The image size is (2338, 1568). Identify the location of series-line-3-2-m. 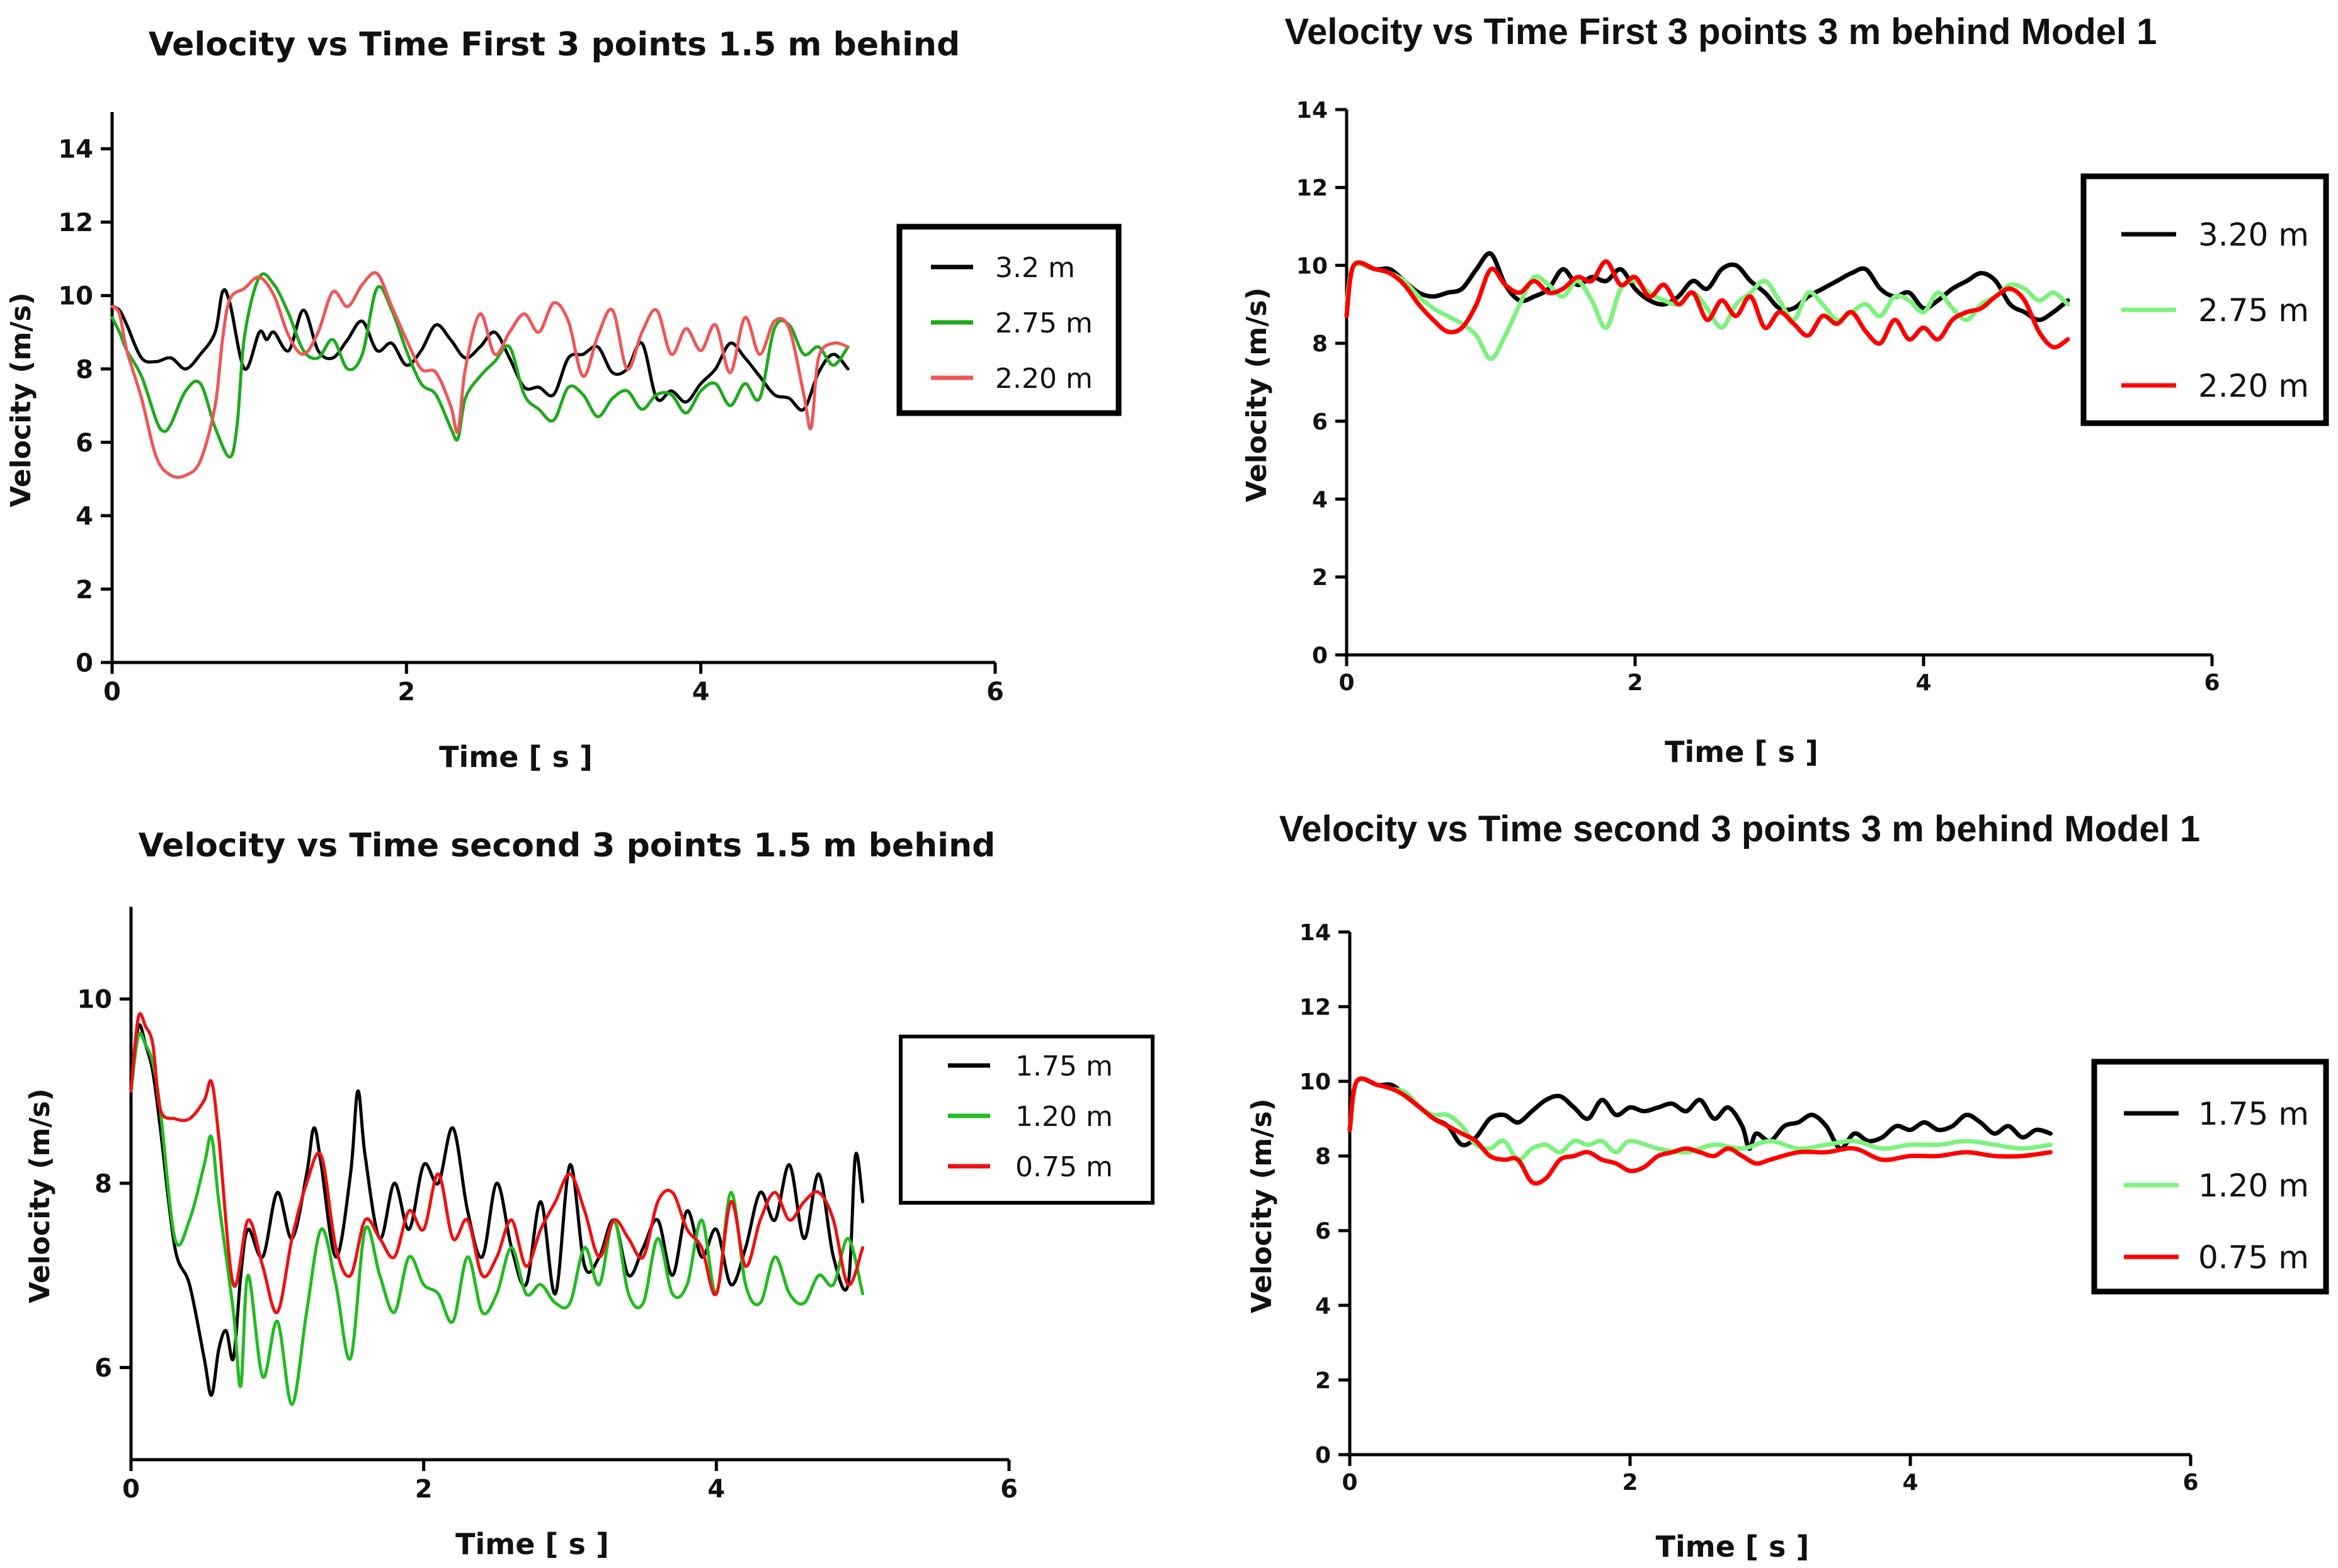
(480, 350).